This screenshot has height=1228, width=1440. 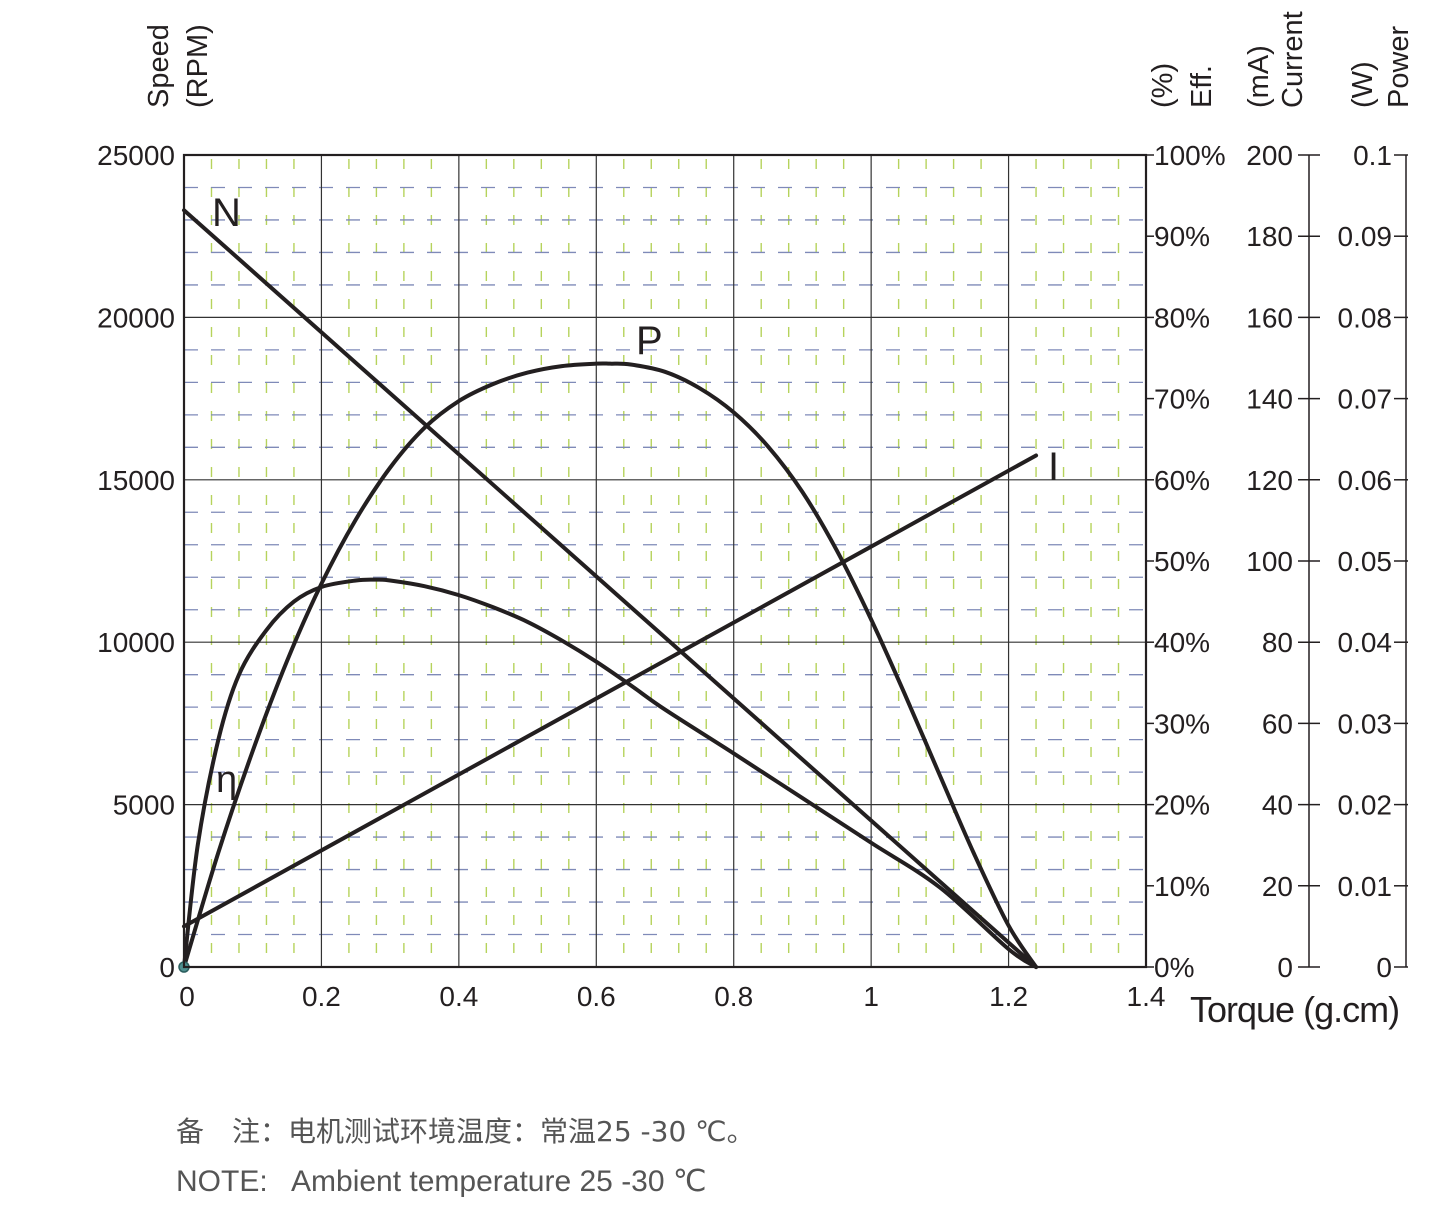 What do you see at coordinates (136, 317) in the screenshot?
I see `speed-tick-label: 20000` at bounding box center [136, 317].